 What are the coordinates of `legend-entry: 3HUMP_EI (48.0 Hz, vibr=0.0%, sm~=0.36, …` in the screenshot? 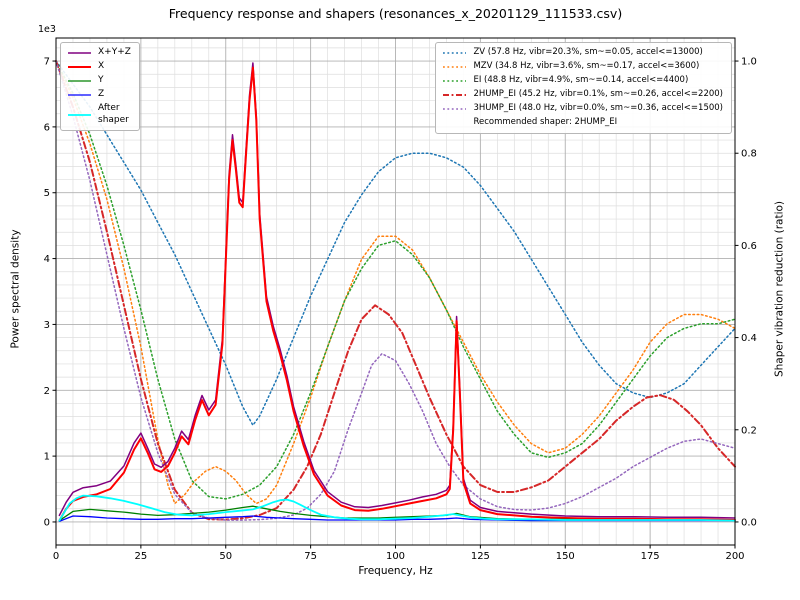 It's located at (582, 109).